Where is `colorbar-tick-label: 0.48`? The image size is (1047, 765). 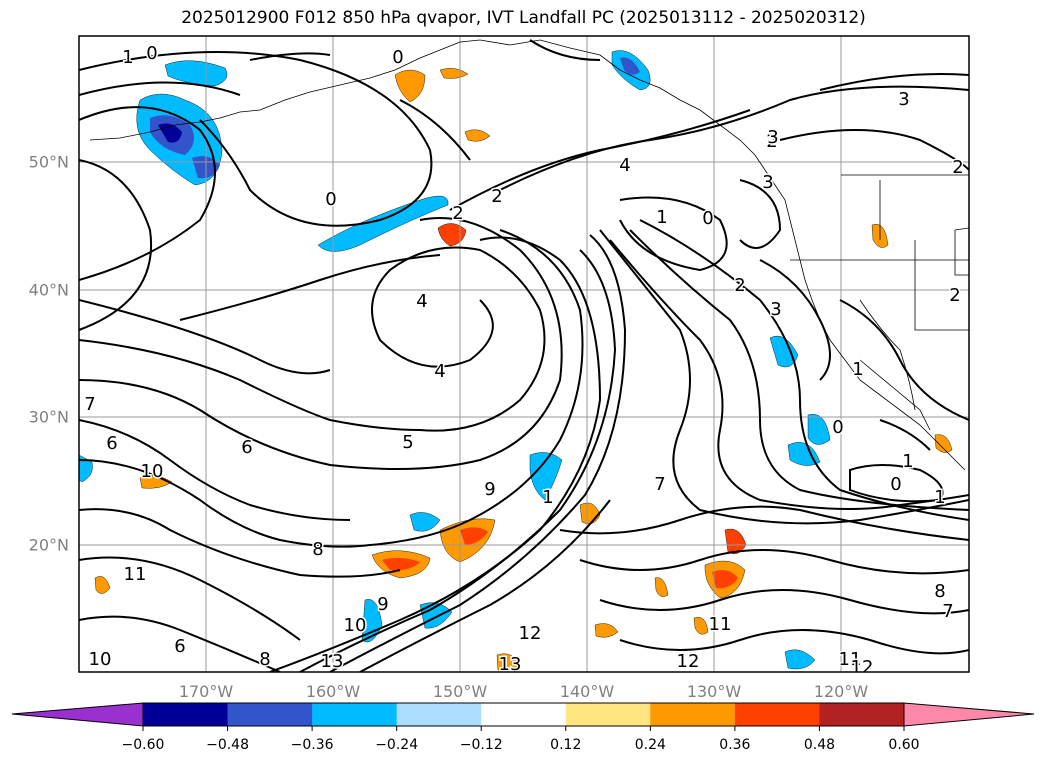
colorbar-tick-label: 0.48 is located at coordinates (819, 745).